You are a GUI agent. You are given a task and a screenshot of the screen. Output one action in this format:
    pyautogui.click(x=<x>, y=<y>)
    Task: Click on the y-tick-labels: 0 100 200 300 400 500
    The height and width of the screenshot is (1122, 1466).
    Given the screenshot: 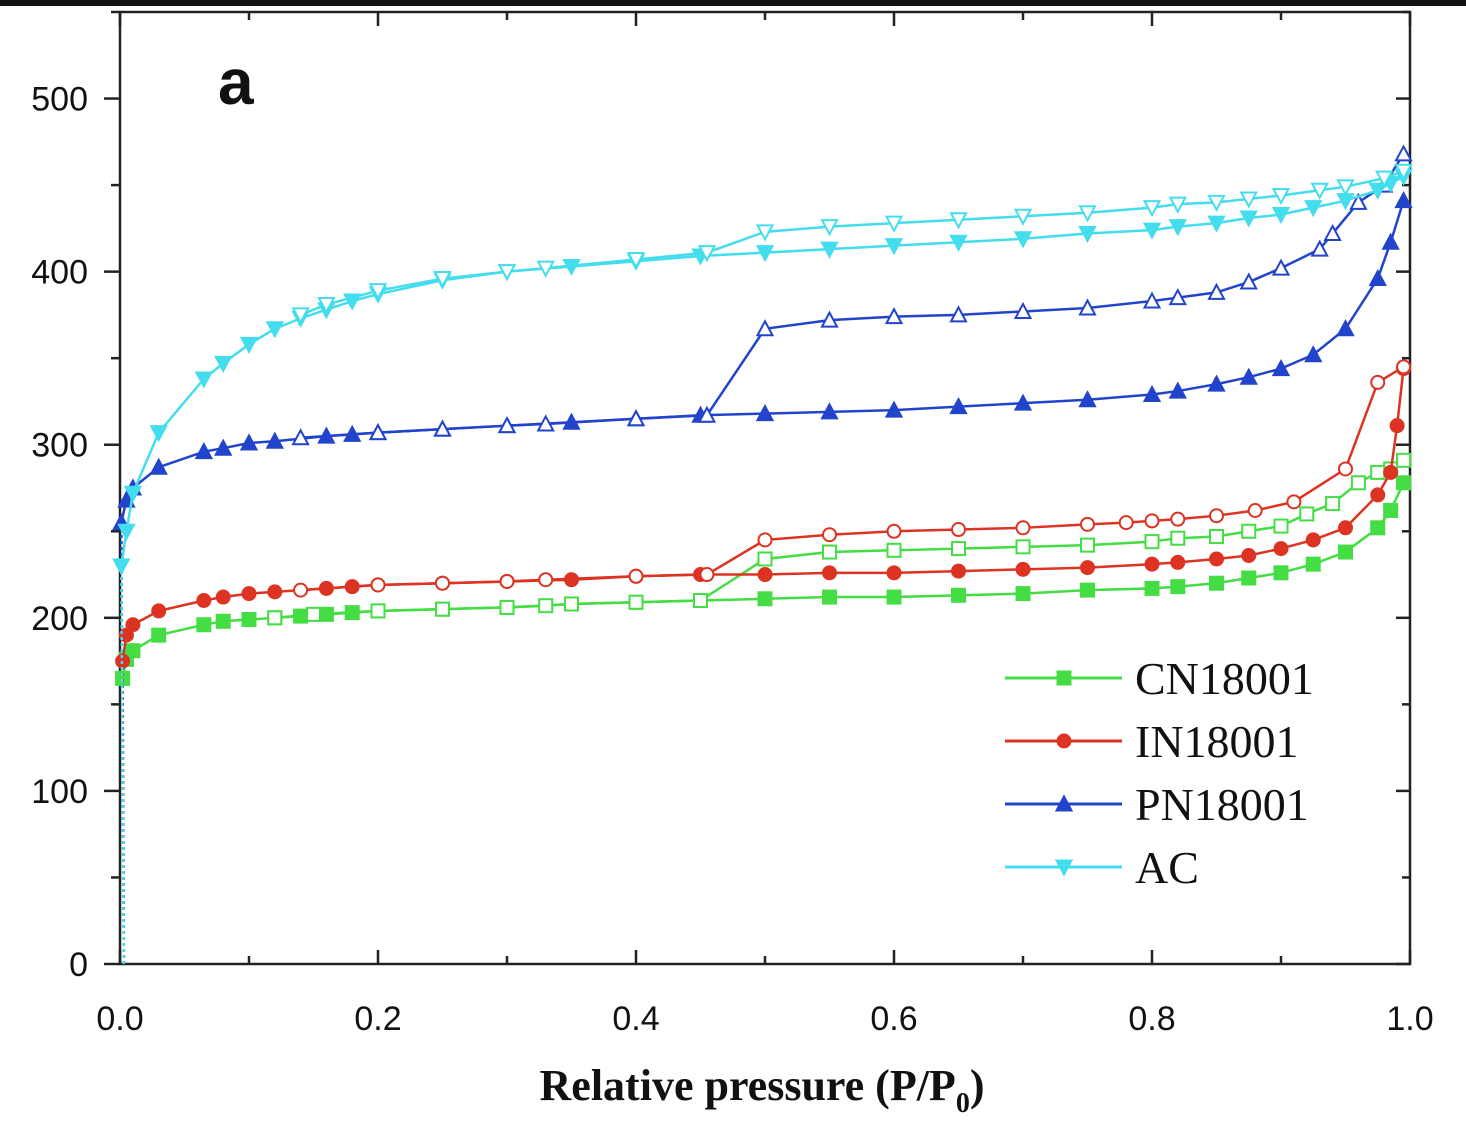 What is the action you would take?
    pyautogui.click(x=59, y=532)
    